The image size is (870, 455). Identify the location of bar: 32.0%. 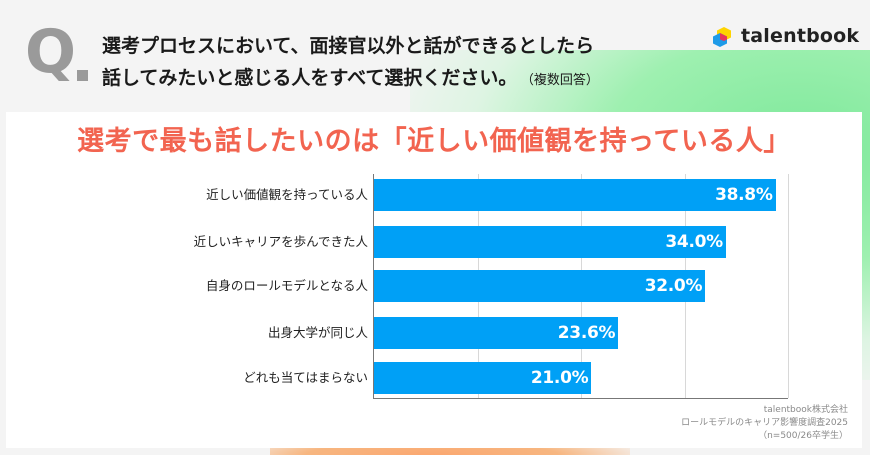
(540, 286).